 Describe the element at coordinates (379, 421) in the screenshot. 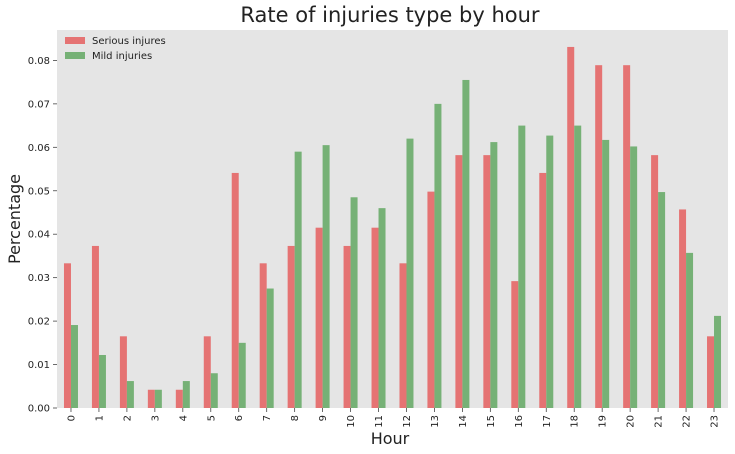

I see `x-tick-label: 11` at that location.